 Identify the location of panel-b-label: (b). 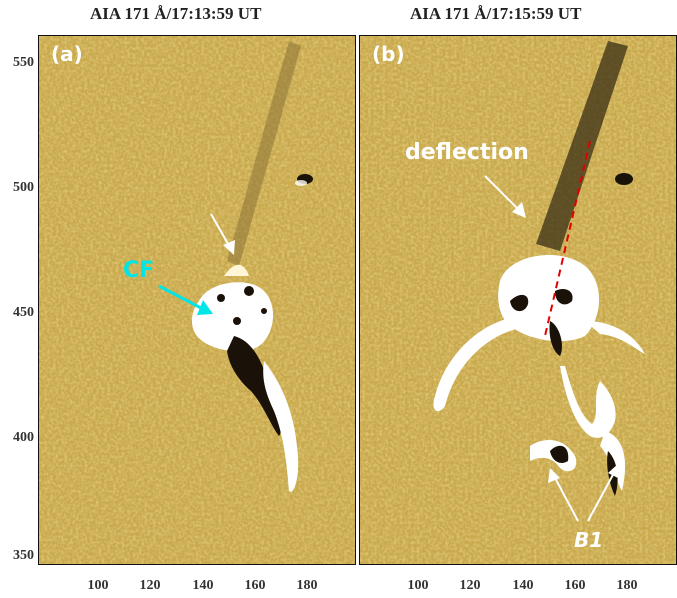
(388, 54).